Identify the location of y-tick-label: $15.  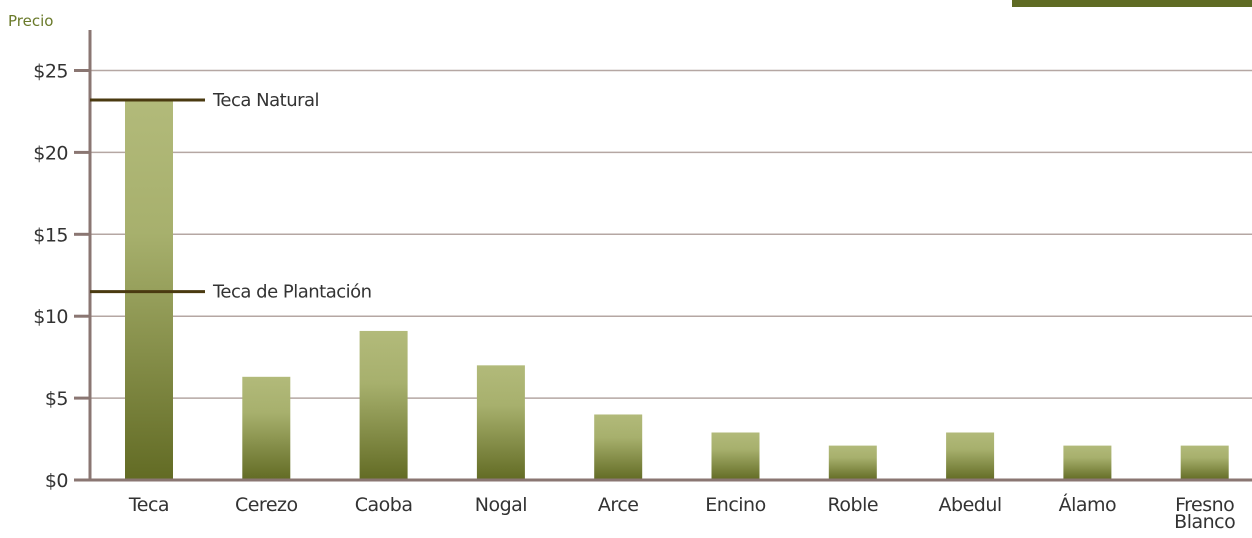
(50, 235).